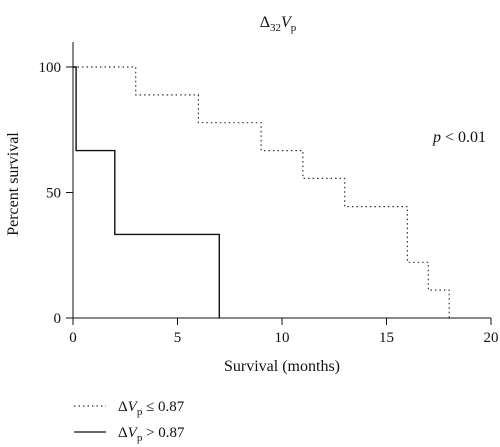 The width and height of the screenshot is (500, 447). I want to click on x-tick-label: 15, so click(386, 338).